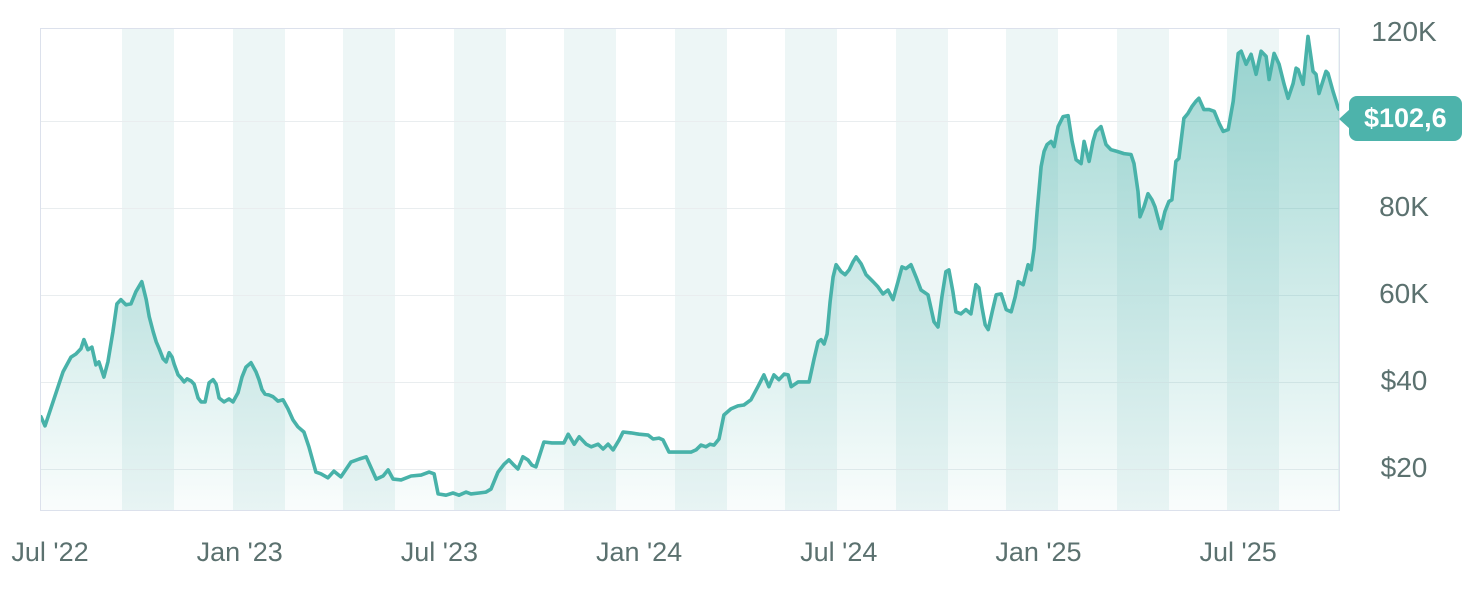 The width and height of the screenshot is (1466, 604). What do you see at coordinates (1238, 552) in the screenshot?
I see `x-tick-label: Jul '25` at bounding box center [1238, 552].